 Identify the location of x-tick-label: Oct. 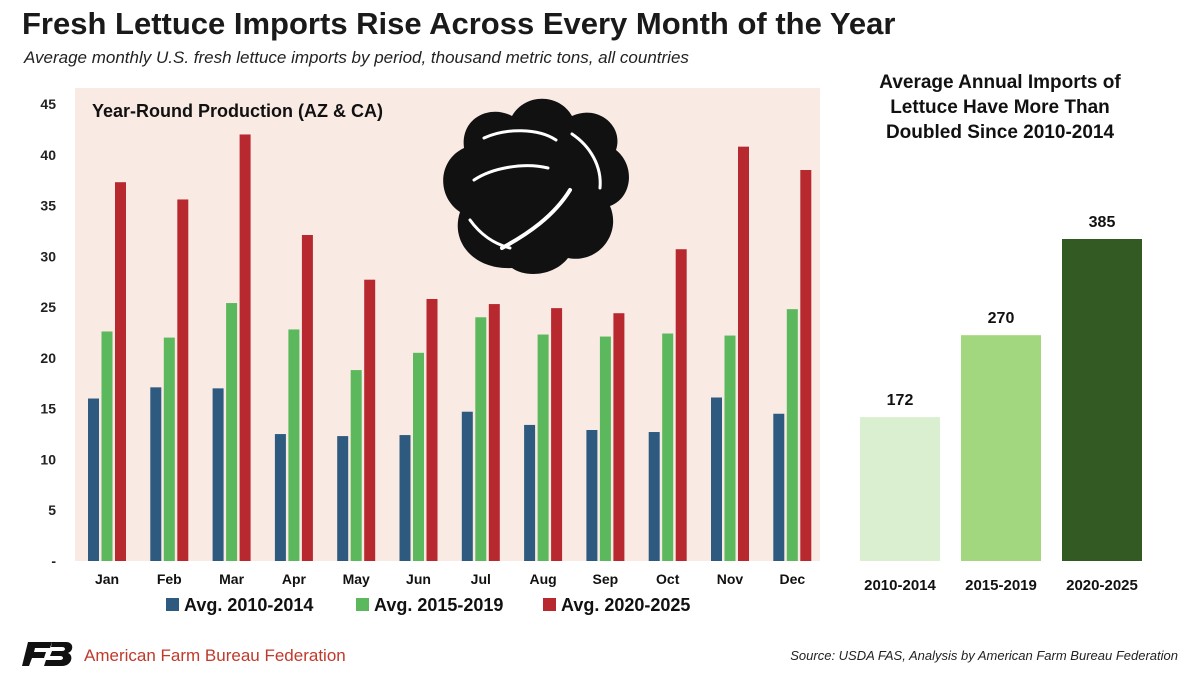
(668, 579).